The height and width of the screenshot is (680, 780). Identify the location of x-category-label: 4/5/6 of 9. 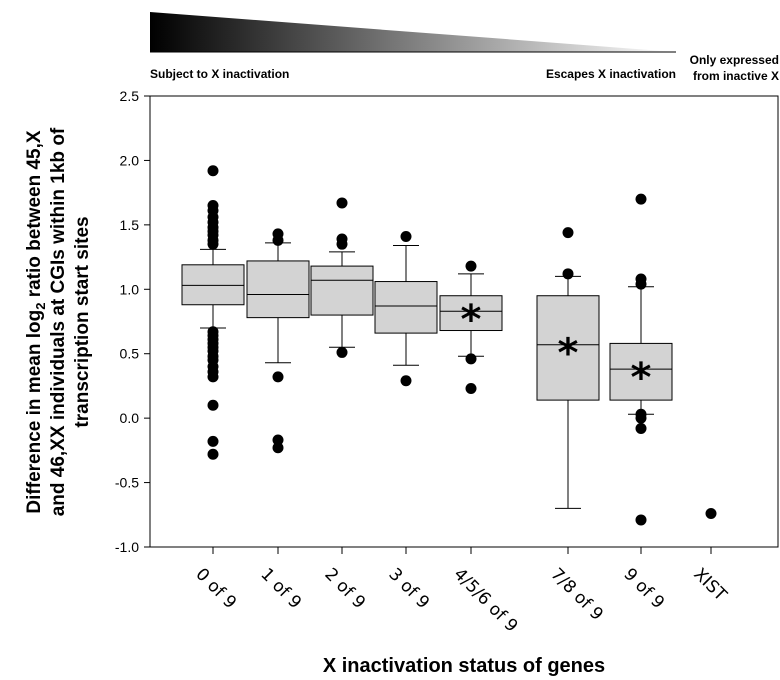
(485, 600).